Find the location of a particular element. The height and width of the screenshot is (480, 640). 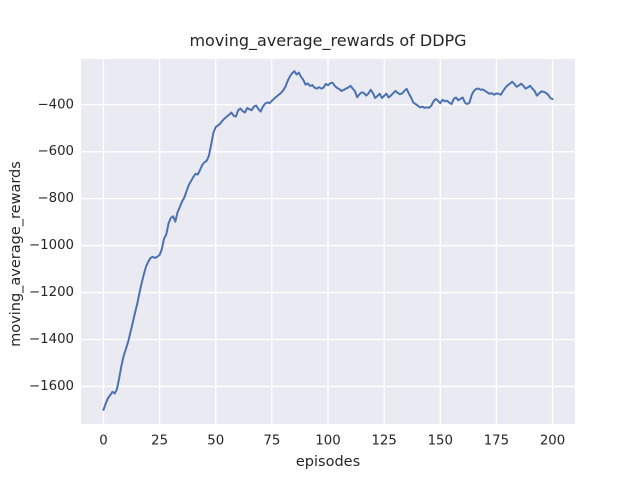

x-tick-label: 25 is located at coordinates (159, 441).